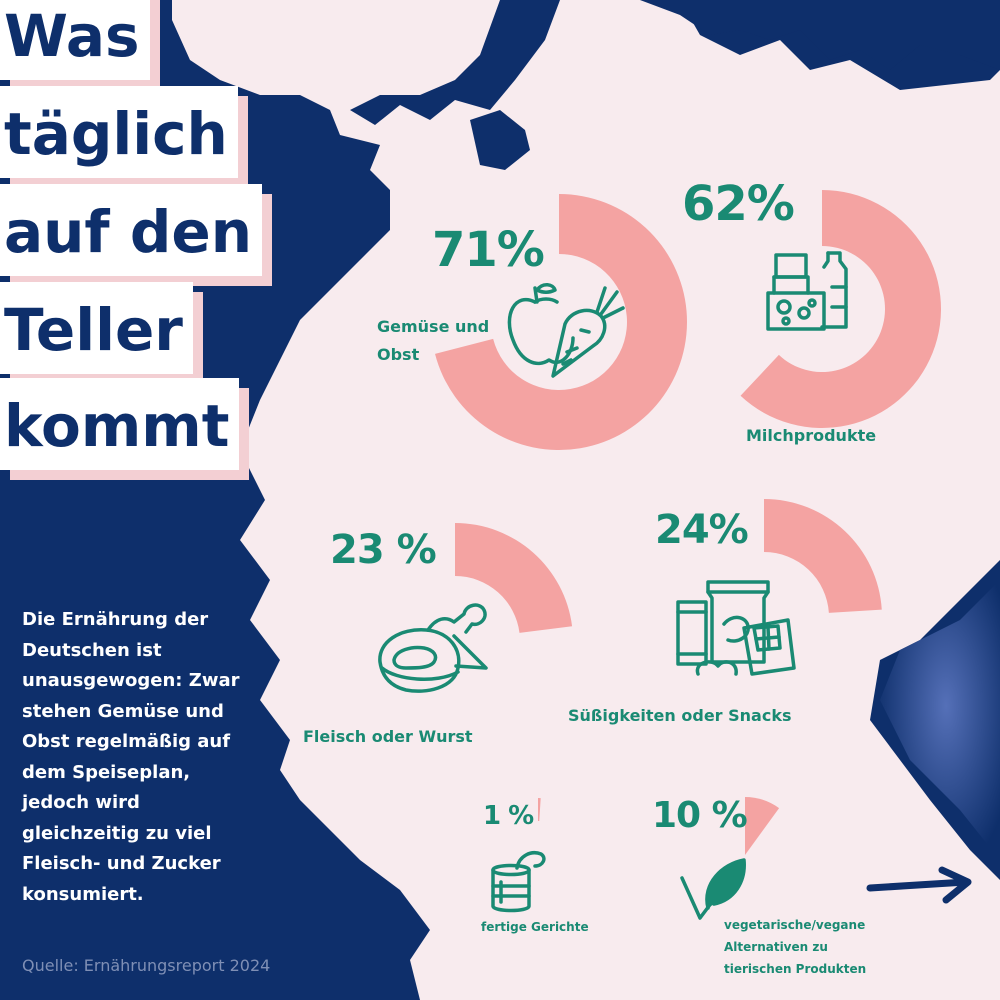 The height and width of the screenshot is (1000, 1000). I want to click on map-baltic-sea, so click(820, 35).